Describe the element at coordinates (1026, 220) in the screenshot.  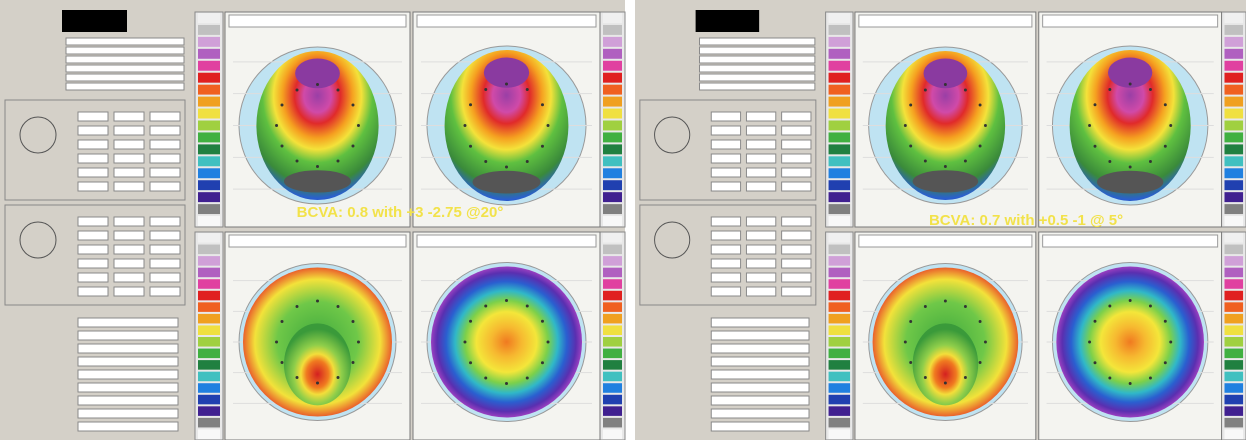
I see `annotation: BCVA: 0.7 with +0.5 -1 @ 5°` at that location.